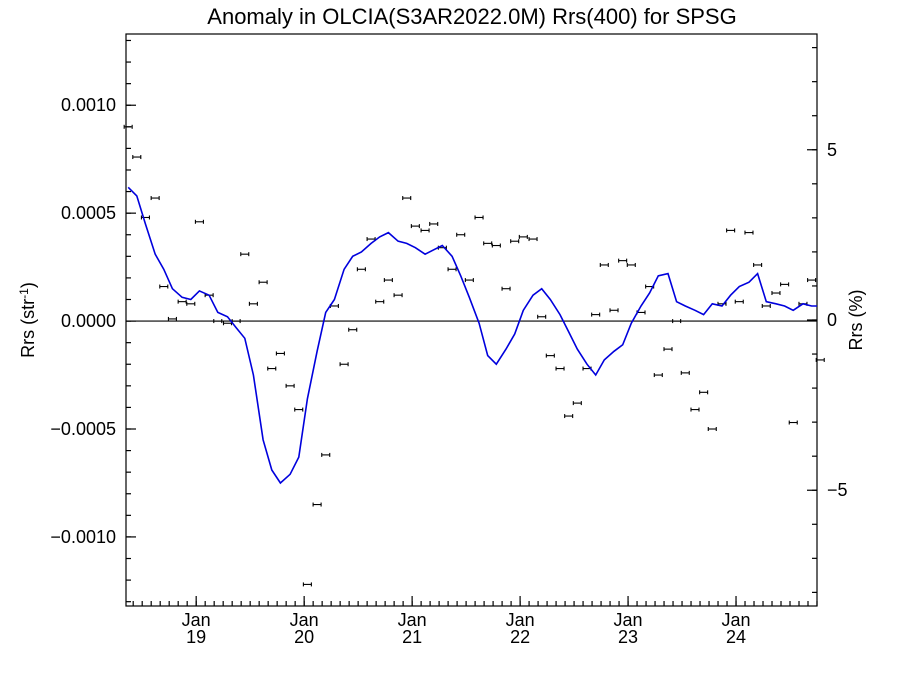 The width and height of the screenshot is (900, 675). What do you see at coordinates (304, 637) in the screenshot?
I see `x-tick-year: 20` at bounding box center [304, 637].